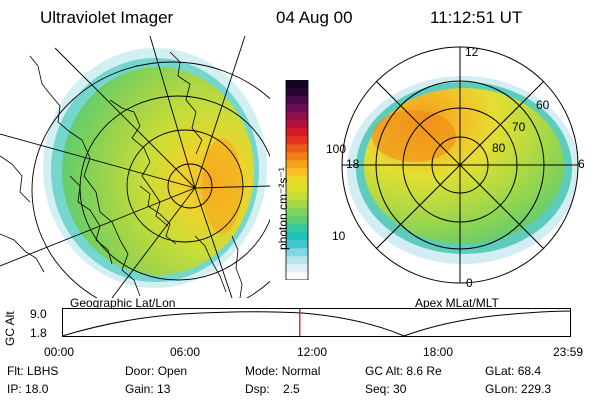  What do you see at coordinates (519, 127) in the screenshot?
I see `mlat-label-70: 70` at bounding box center [519, 127].